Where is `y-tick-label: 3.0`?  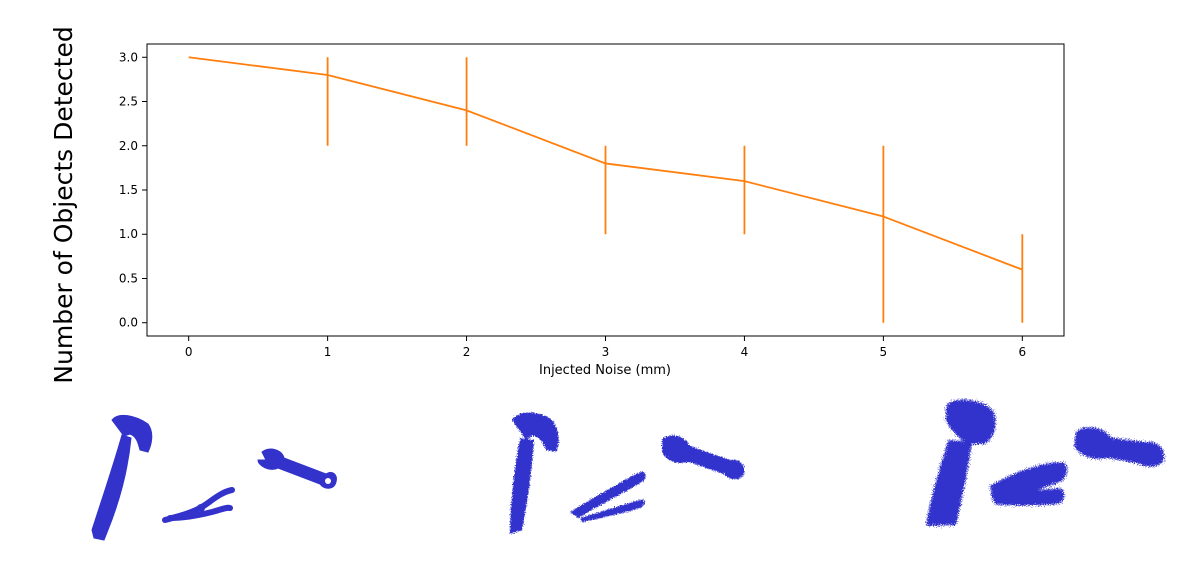 y-tick-label: 3.0 is located at coordinates (128, 57).